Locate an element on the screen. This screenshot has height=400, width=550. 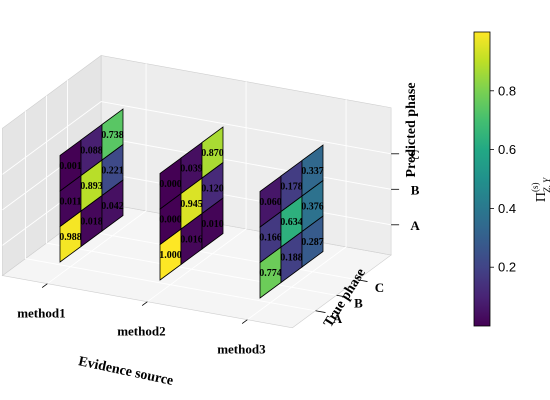
cell-value-label: 0.088 is located at coordinates (91, 151).